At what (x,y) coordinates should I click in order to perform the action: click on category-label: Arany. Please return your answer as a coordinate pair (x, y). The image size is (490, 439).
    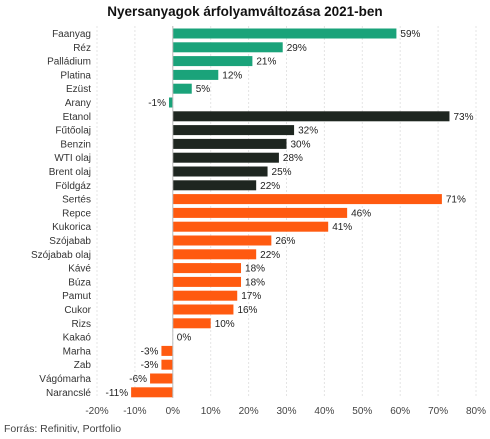
    Looking at the image, I should click on (78, 103).